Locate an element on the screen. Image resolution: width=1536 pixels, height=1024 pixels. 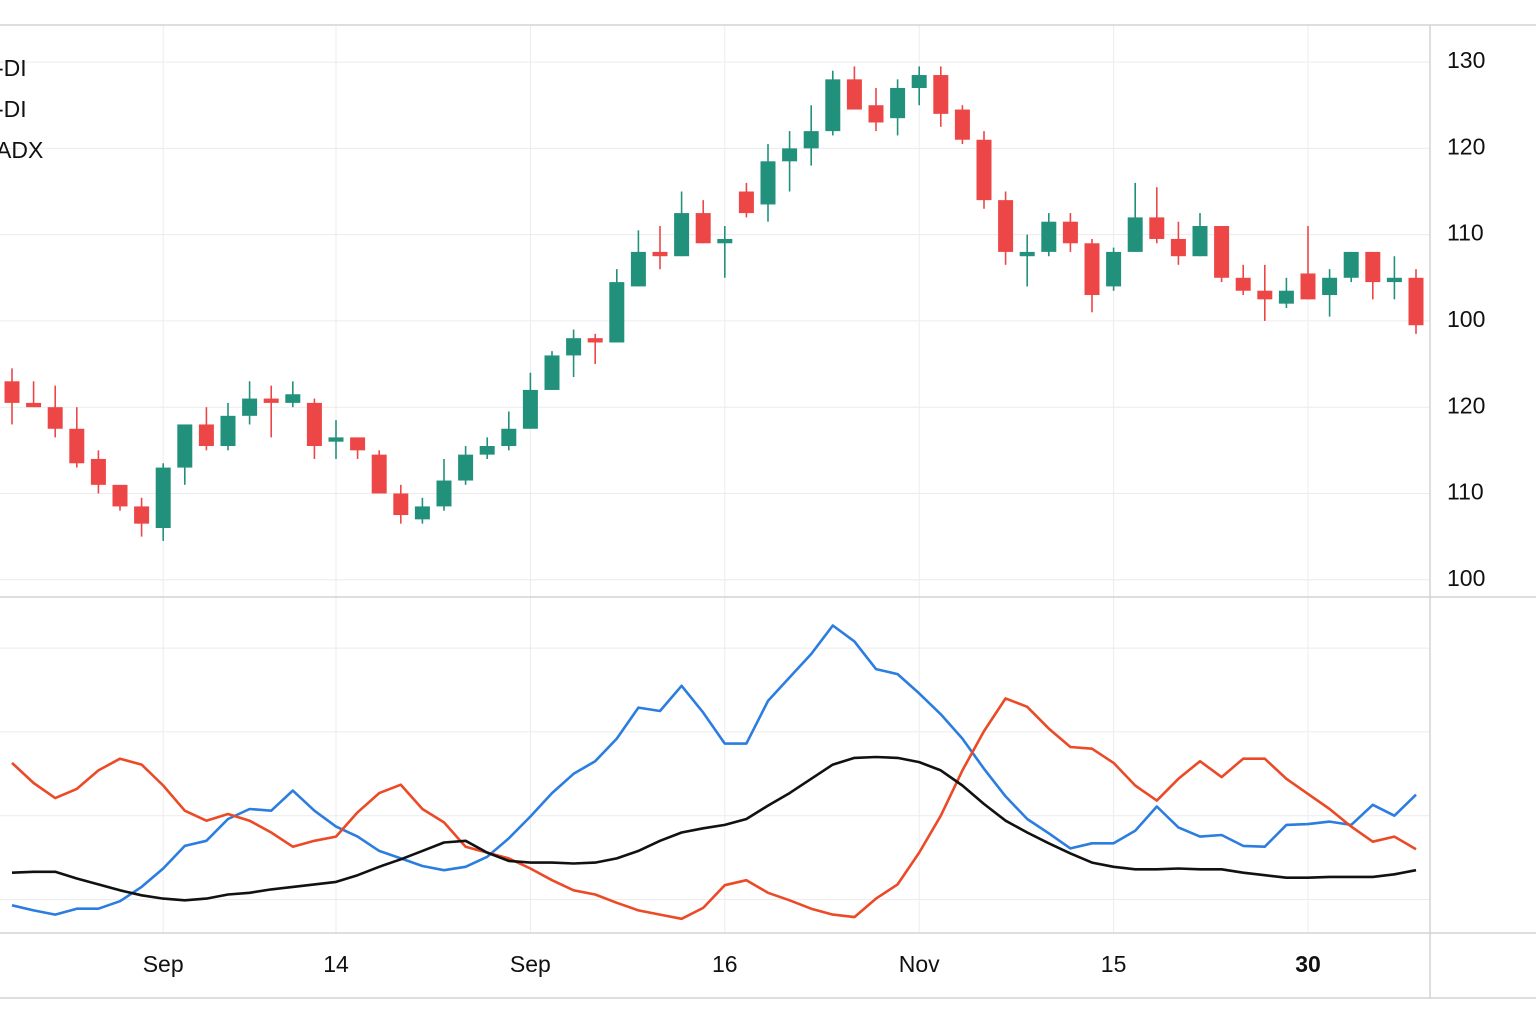
x-tick-label: 15 is located at coordinates (1114, 964).